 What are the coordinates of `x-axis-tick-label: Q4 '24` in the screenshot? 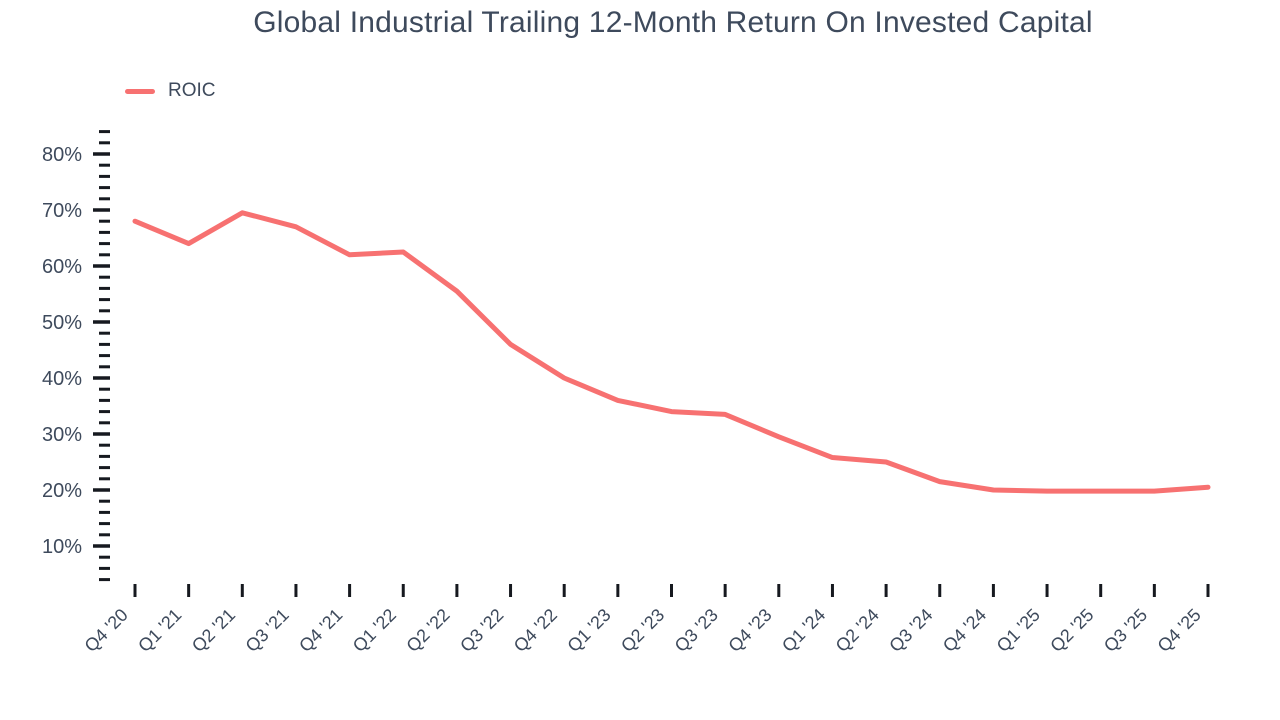 It's located at (964, 630).